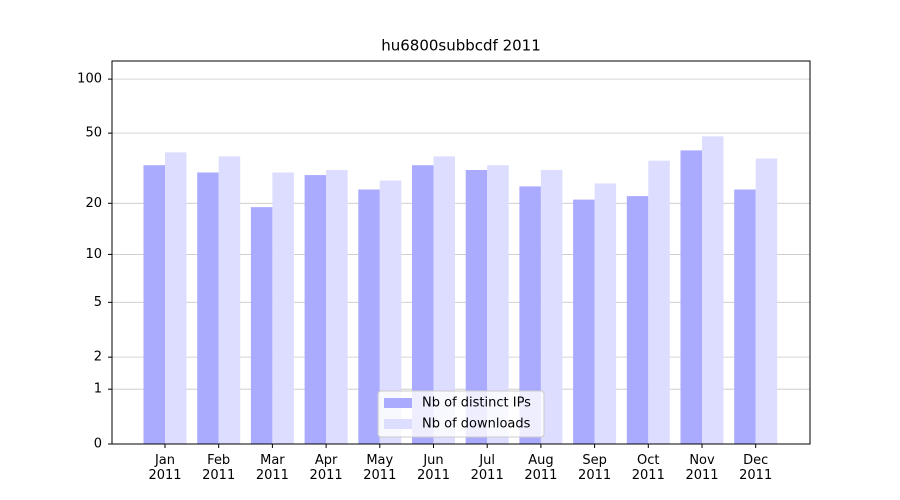 Image resolution: width=900 pixels, height=500 pixels. I want to click on y-tick-label: 20, so click(93, 203).